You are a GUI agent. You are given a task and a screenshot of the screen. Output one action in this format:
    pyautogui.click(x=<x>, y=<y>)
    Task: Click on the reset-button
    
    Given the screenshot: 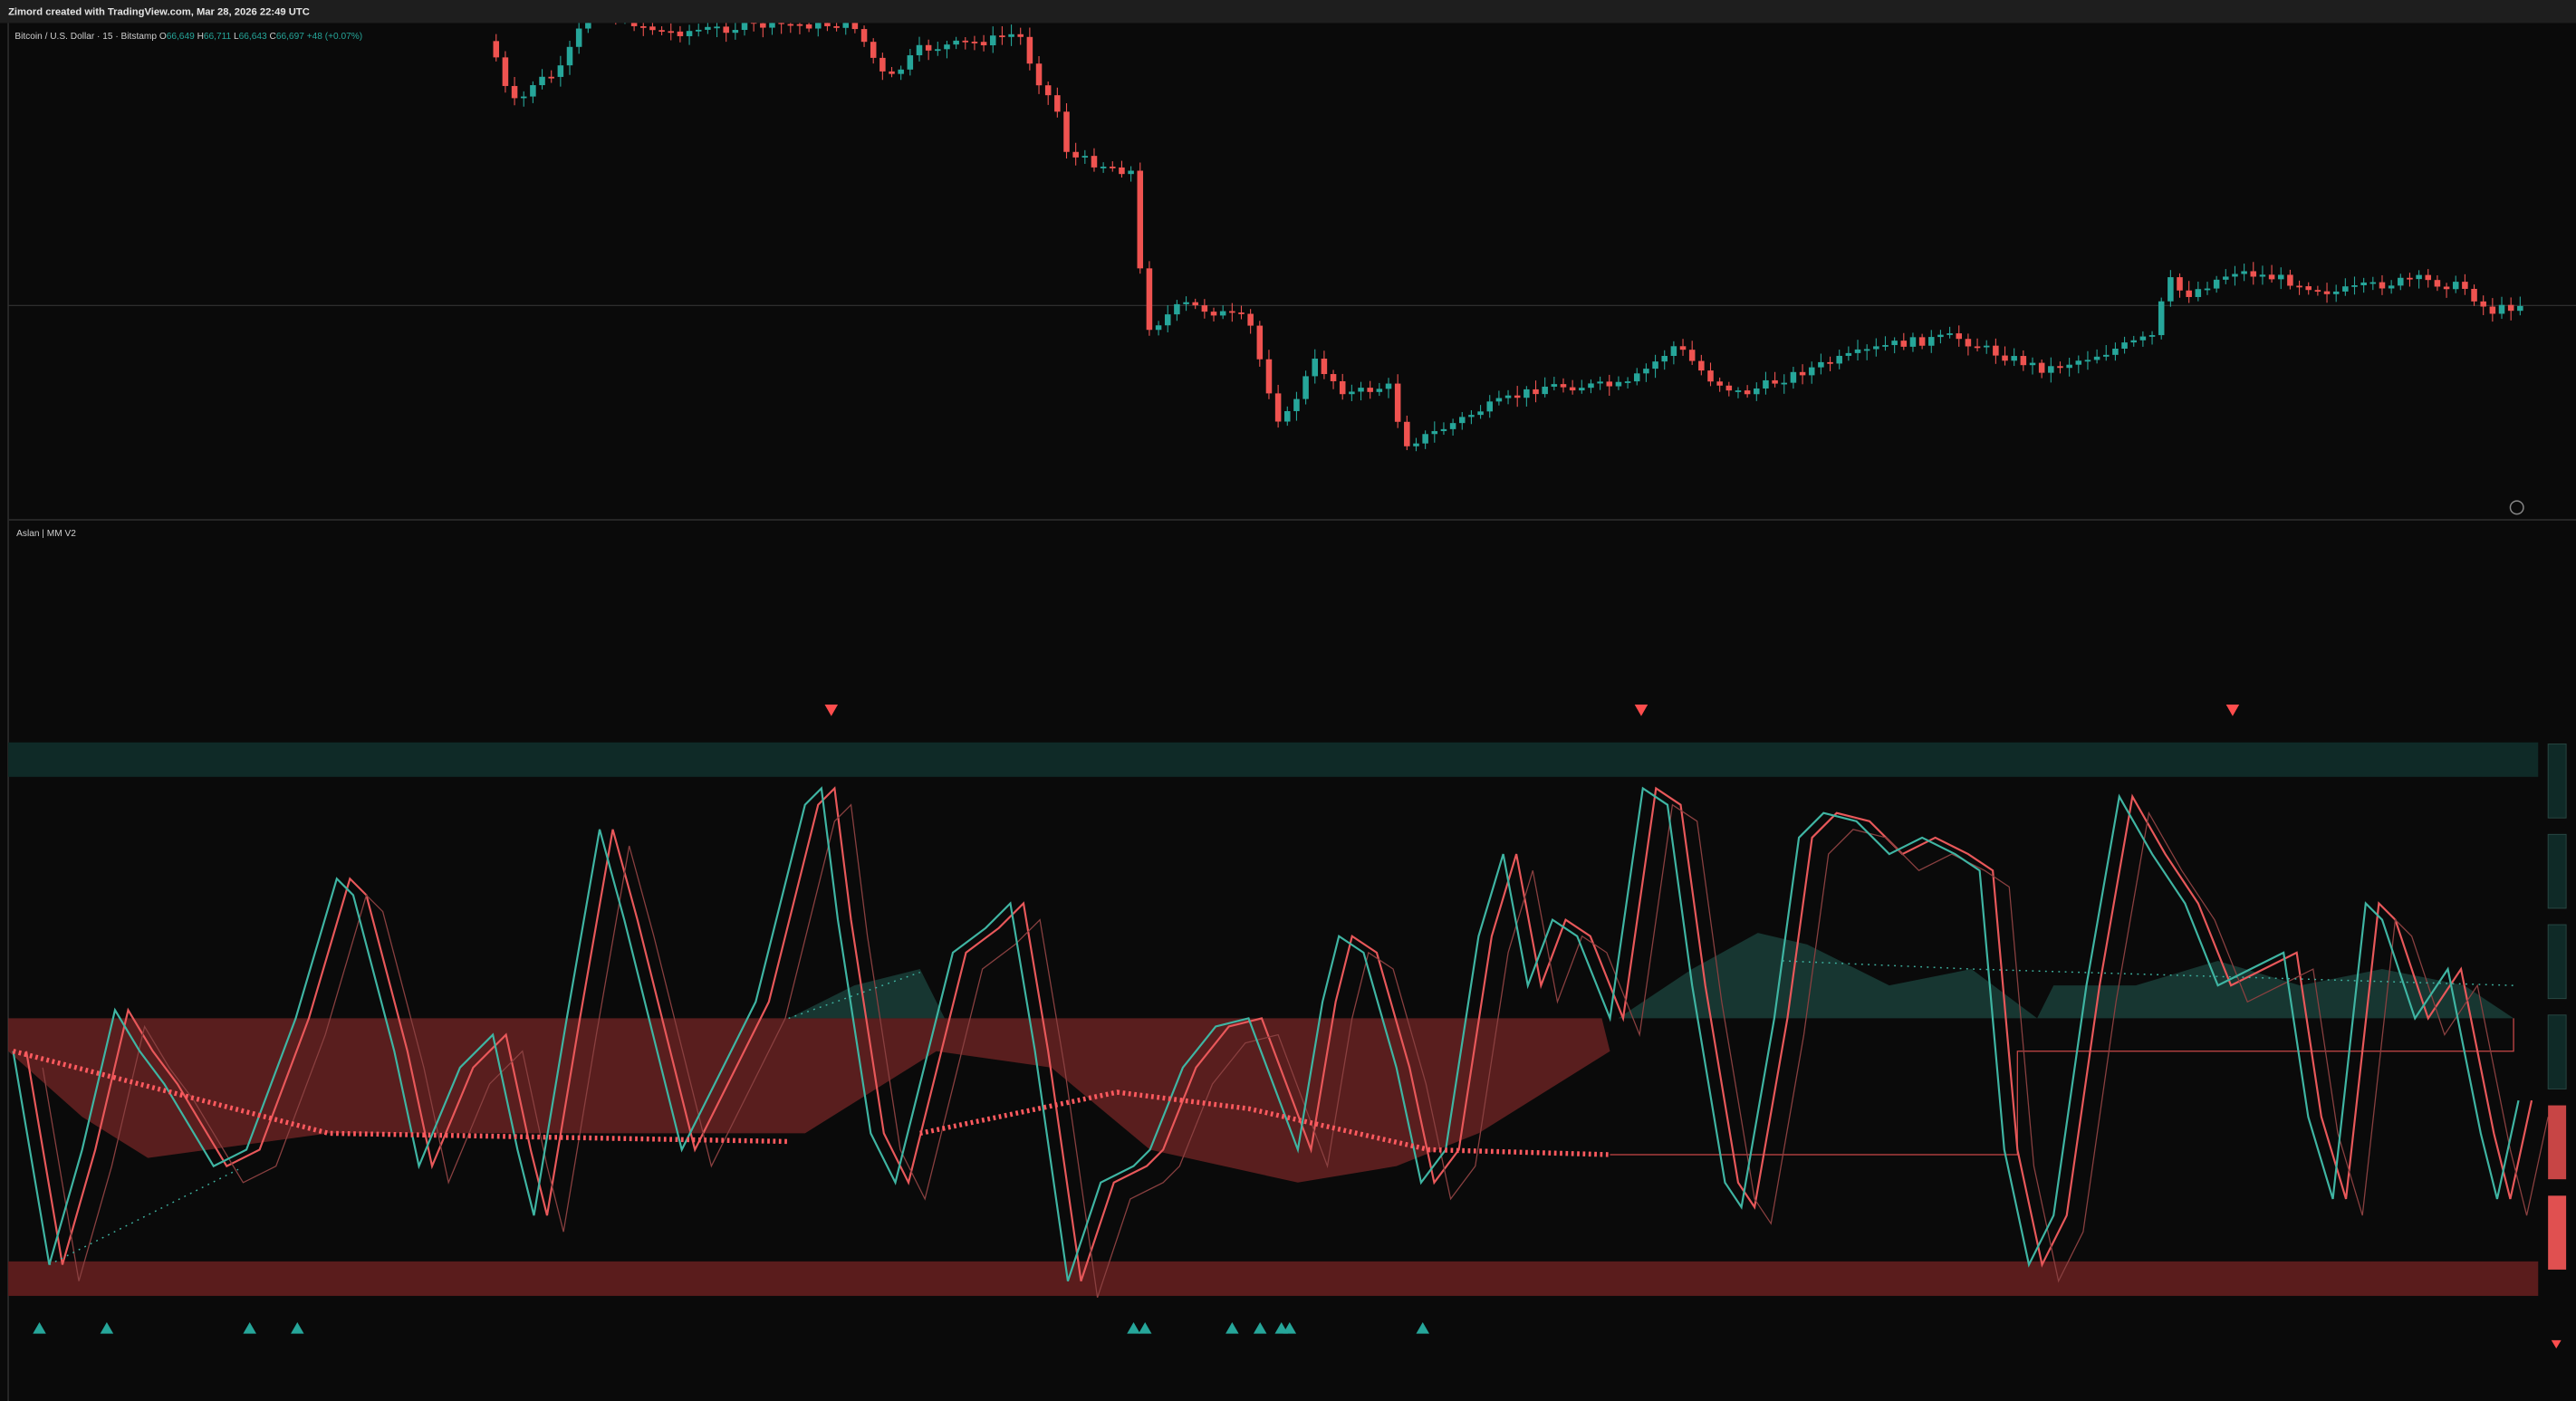 What is the action you would take?
    pyautogui.click(x=2516, y=507)
    